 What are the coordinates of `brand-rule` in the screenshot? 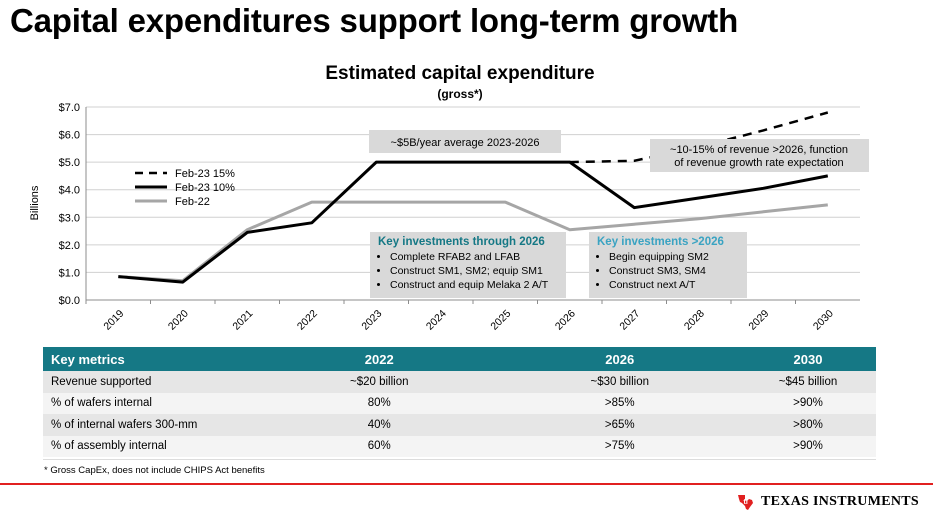 It's located at (466, 484).